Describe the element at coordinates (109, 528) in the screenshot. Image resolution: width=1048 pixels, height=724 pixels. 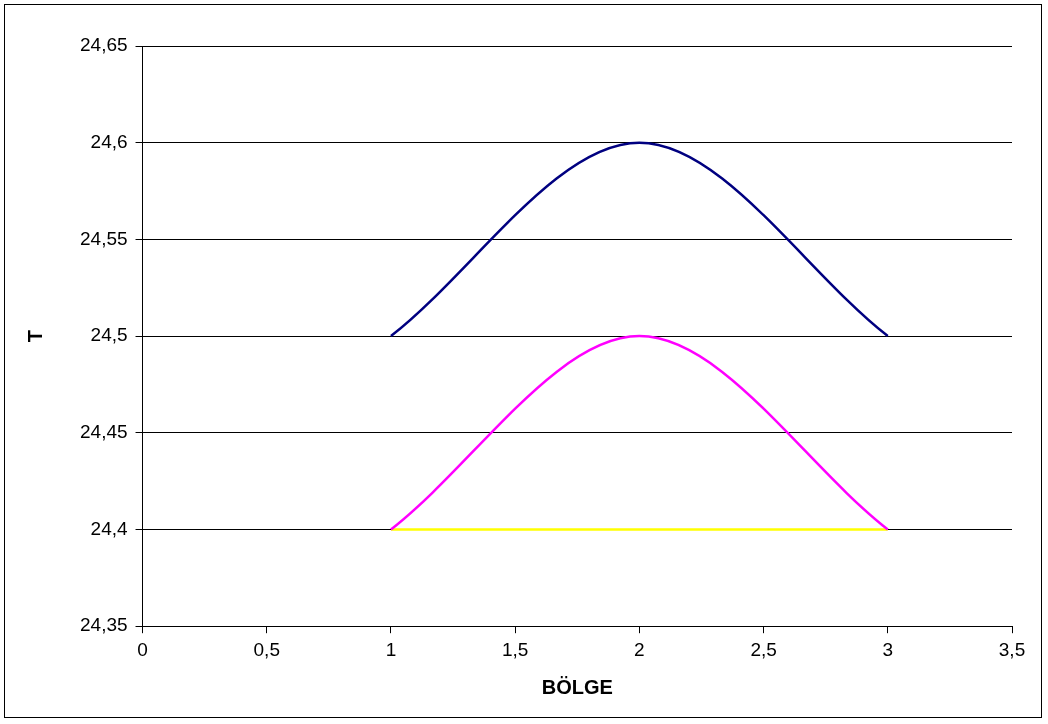
I see `y-tick-label: 24,4` at that location.